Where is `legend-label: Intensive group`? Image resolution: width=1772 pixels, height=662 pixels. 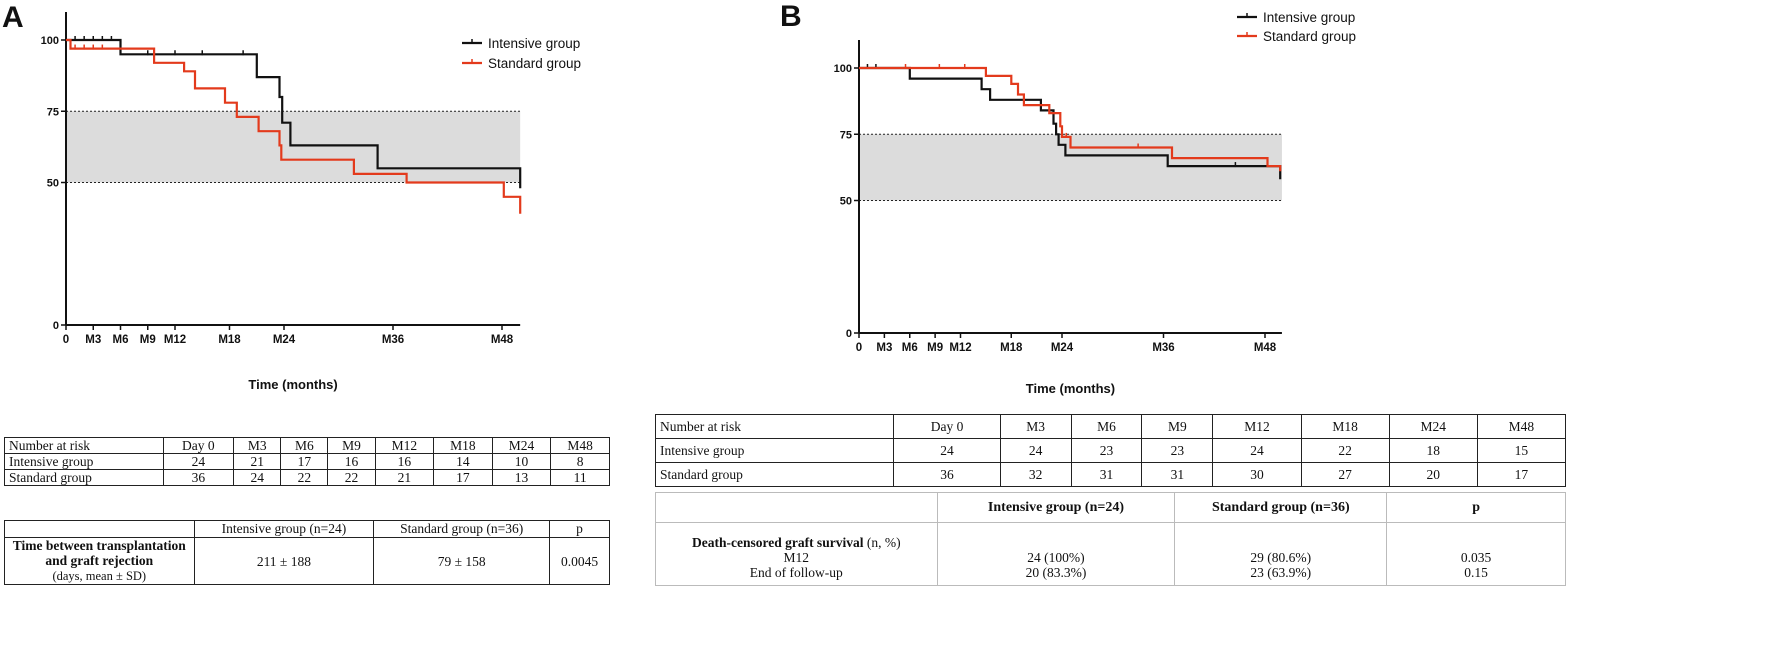 legend-label: Intensive group is located at coordinates (534, 43).